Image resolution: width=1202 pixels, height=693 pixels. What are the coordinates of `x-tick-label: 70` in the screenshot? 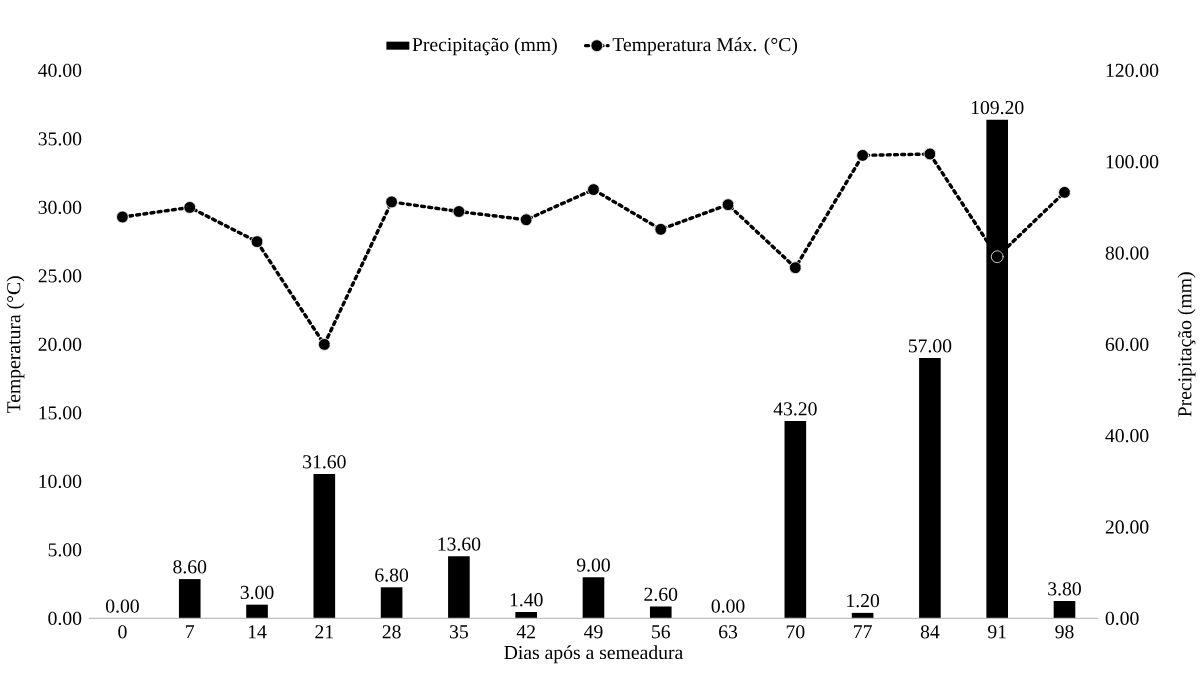 It's located at (795, 632).